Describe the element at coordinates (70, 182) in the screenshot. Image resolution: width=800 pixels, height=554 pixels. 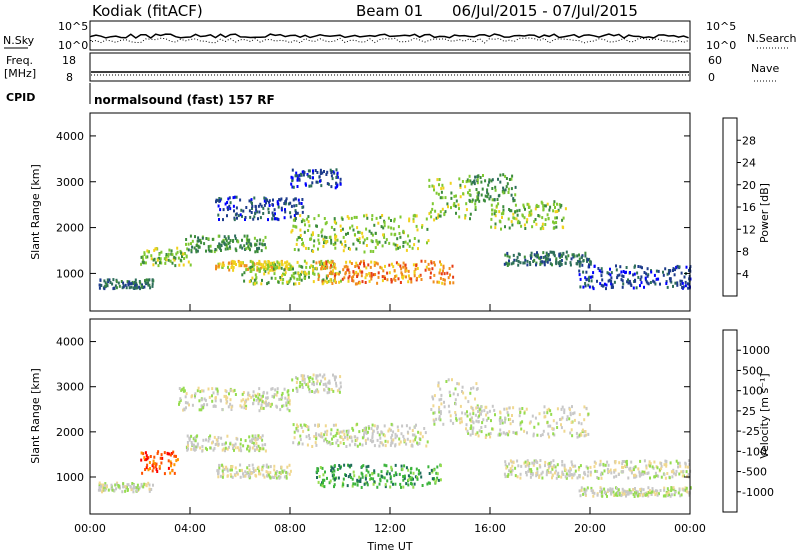
I see `y-tick-label-3000: 3000` at that location.